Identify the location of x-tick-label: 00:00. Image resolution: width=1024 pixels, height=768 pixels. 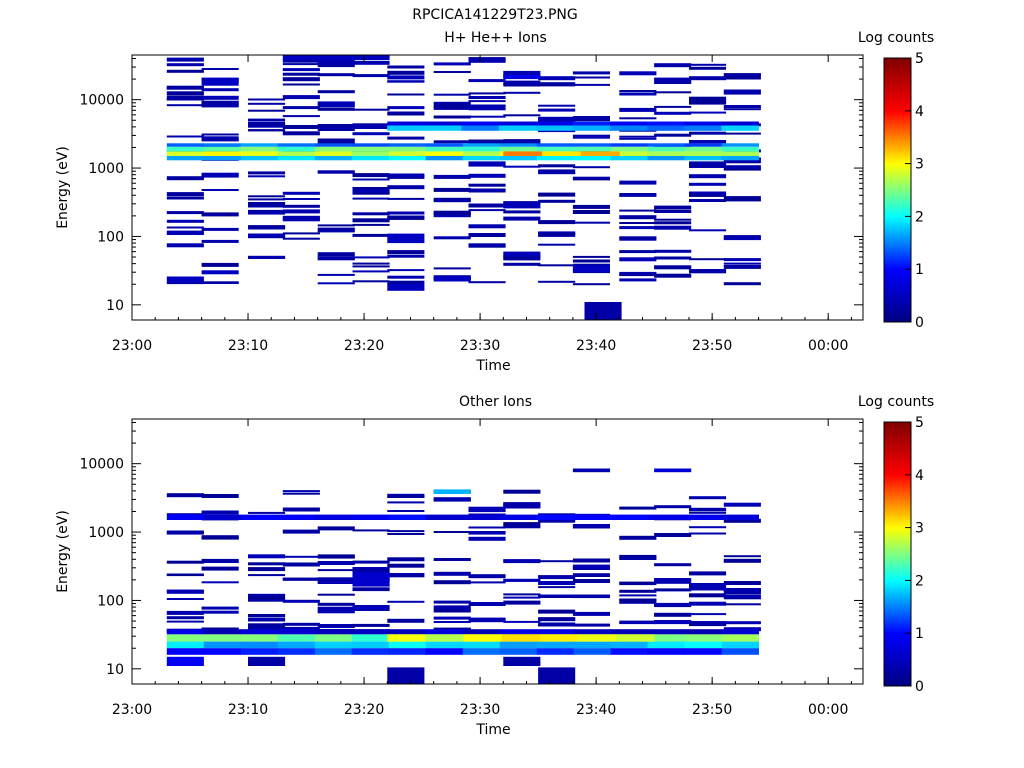
(828, 346).